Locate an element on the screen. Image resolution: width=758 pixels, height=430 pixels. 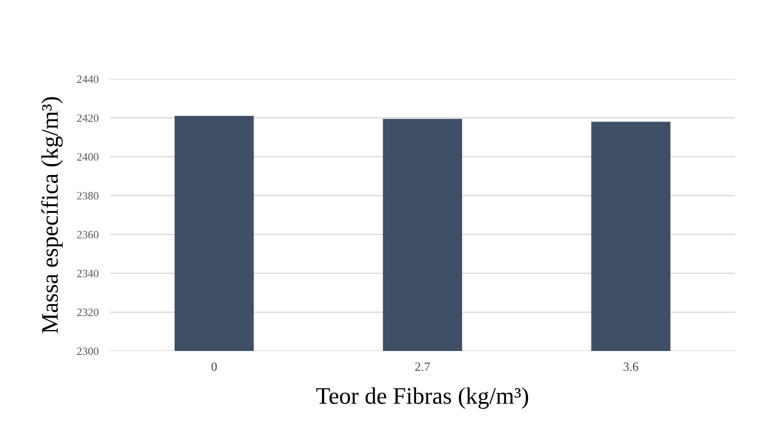
x-tick-label: 2.7 is located at coordinates (422, 366).